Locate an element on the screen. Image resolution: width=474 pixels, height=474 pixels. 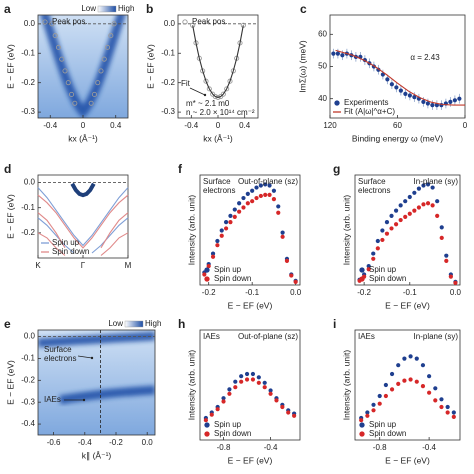
x-axis-label: E − EF (eV) is located at coordinates (250, 305).